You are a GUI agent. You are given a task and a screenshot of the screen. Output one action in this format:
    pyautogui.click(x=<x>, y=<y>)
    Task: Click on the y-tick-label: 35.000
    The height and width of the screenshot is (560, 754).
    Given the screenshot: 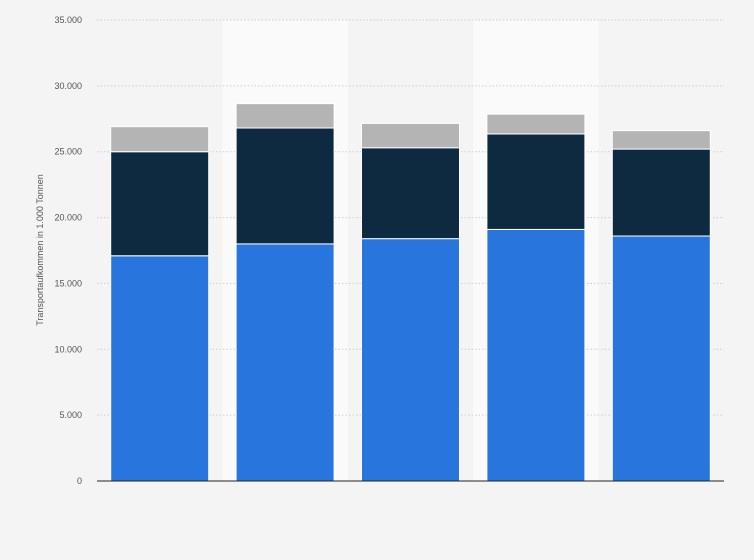 What is the action you would take?
    pyautogui.click(x=68, y=20)
    